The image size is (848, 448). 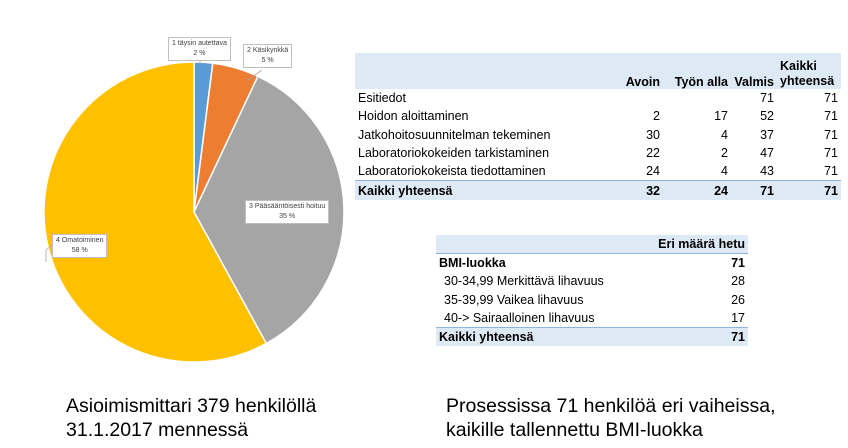 What do you see at coordinates (809, 190) in the screenshot?
I see `total-total: 71` at bounding box center [809, 190].